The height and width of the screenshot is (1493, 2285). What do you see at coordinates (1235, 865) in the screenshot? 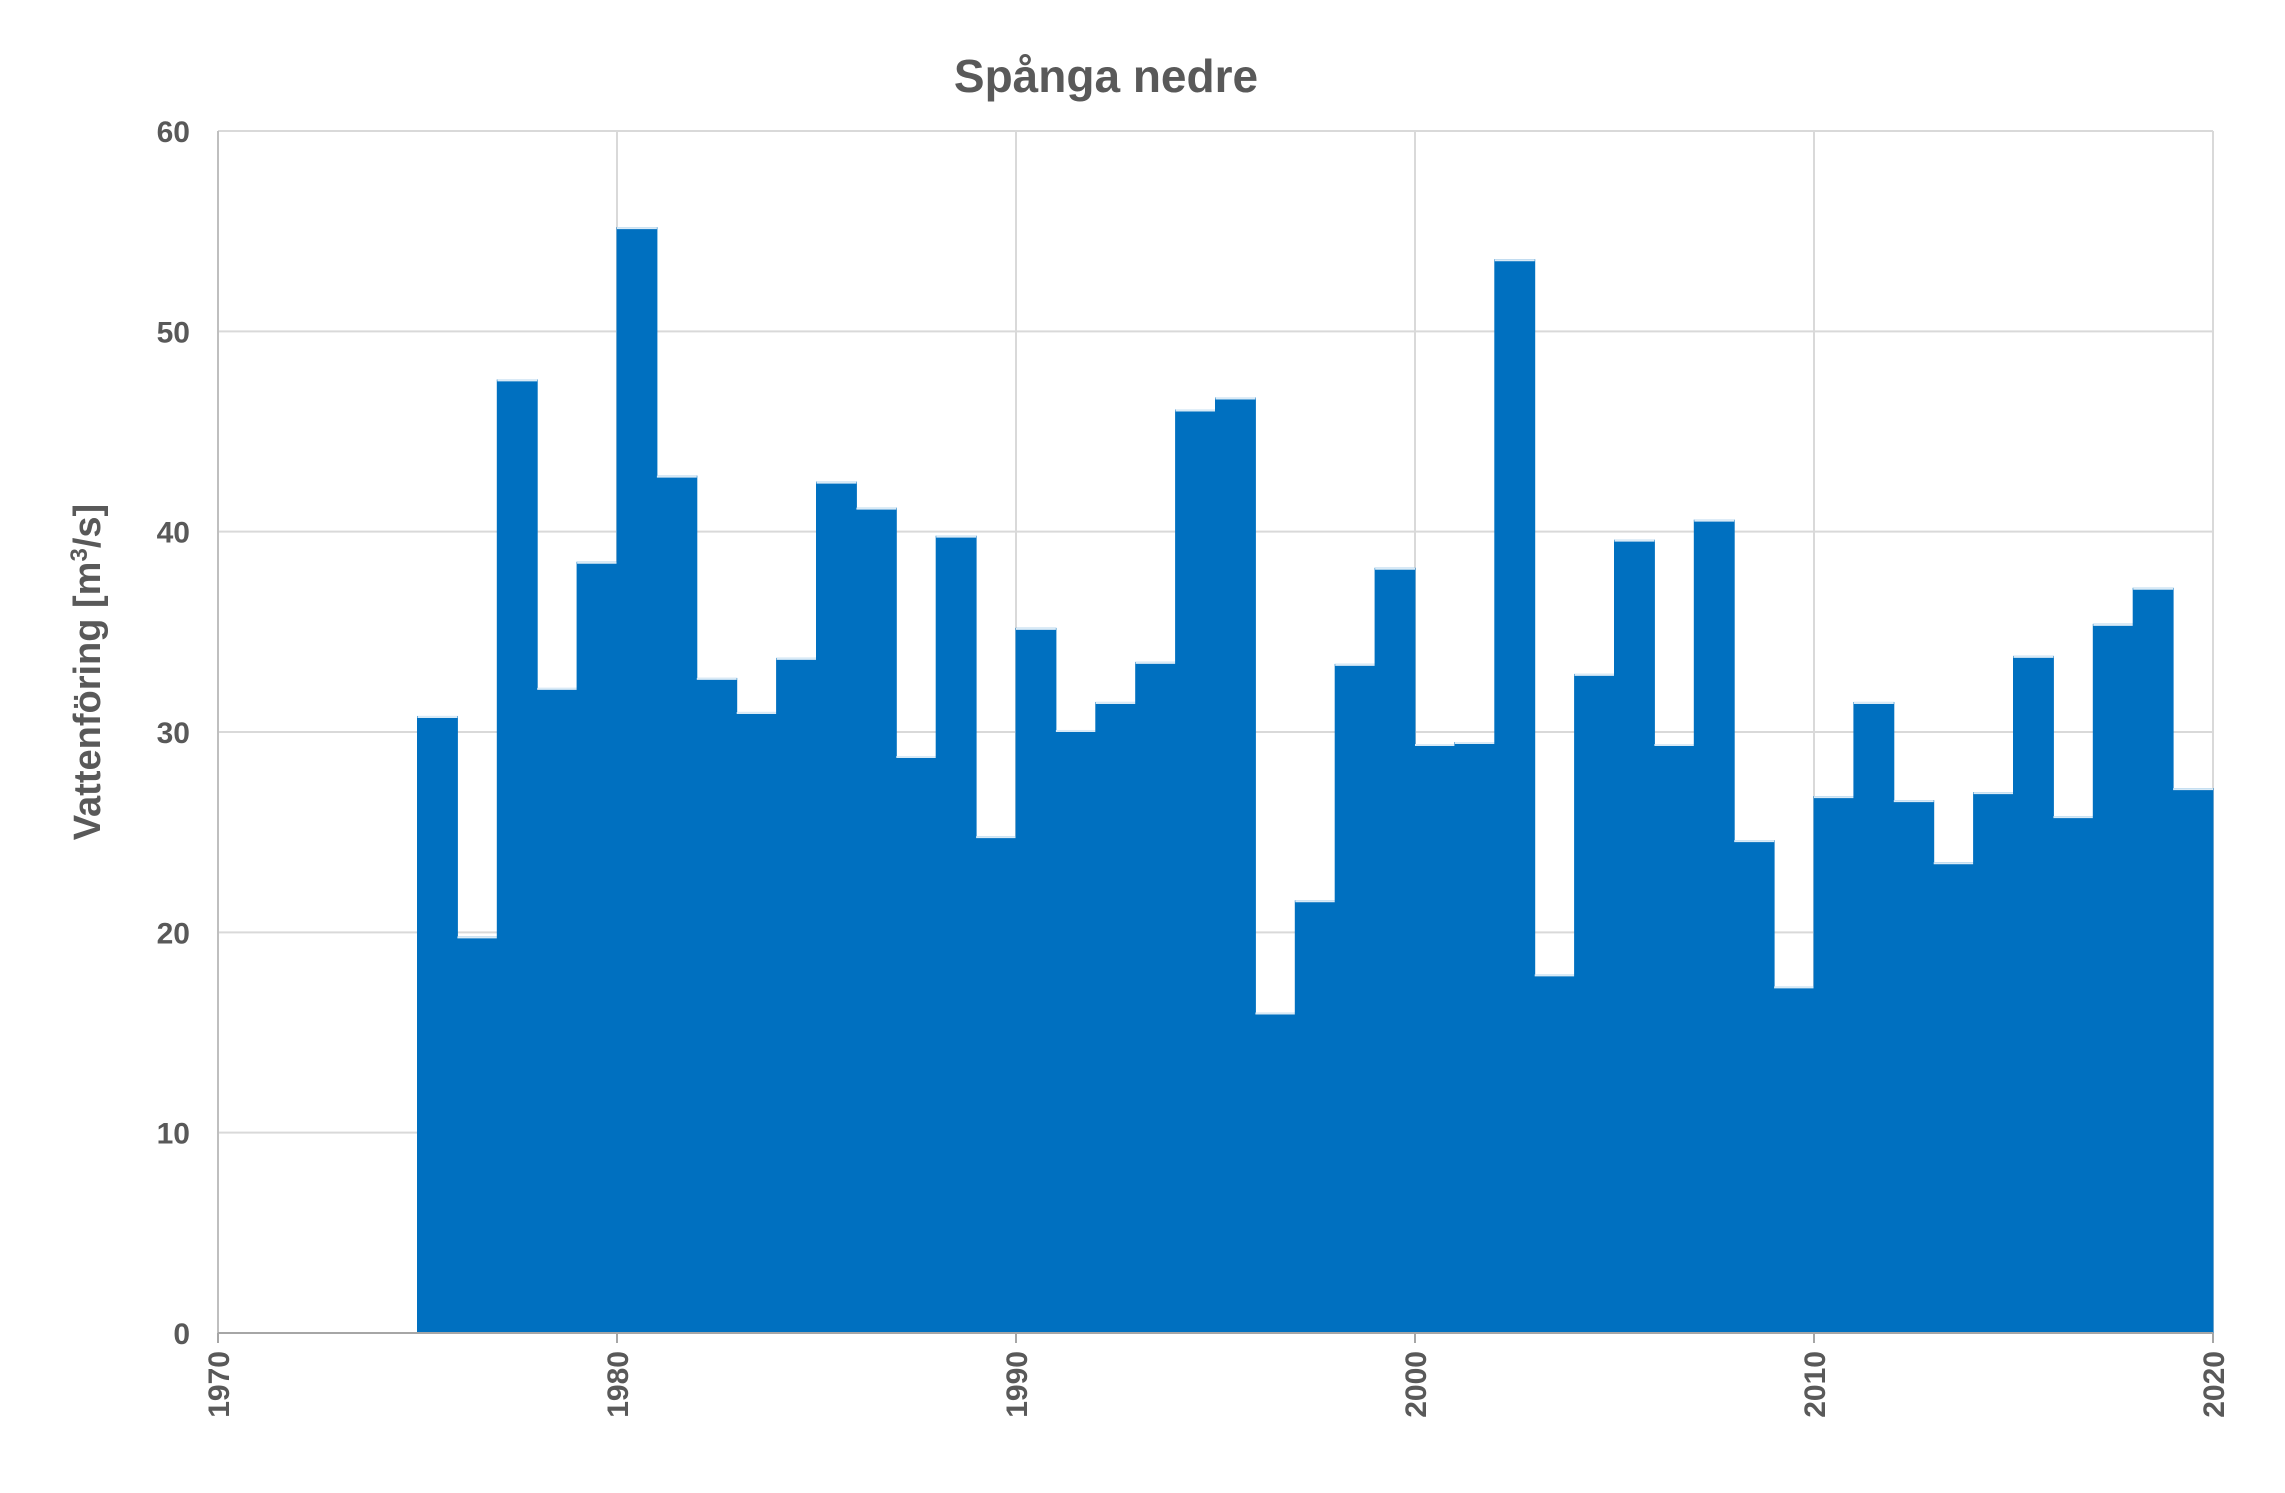
I see `bar-1995` at bounding box center [1235, 865].